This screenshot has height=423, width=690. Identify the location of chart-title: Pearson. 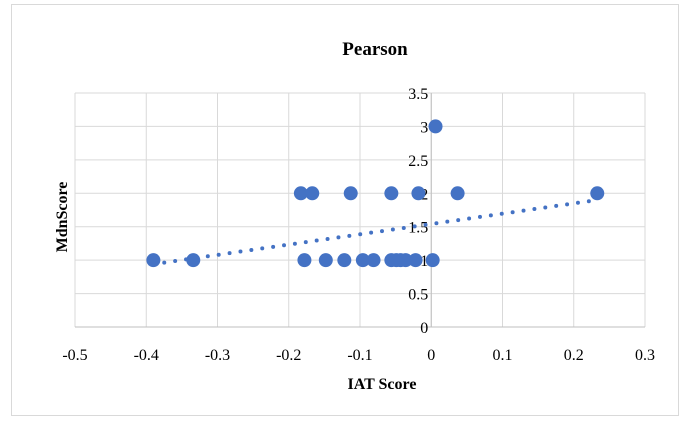
(375, 49).